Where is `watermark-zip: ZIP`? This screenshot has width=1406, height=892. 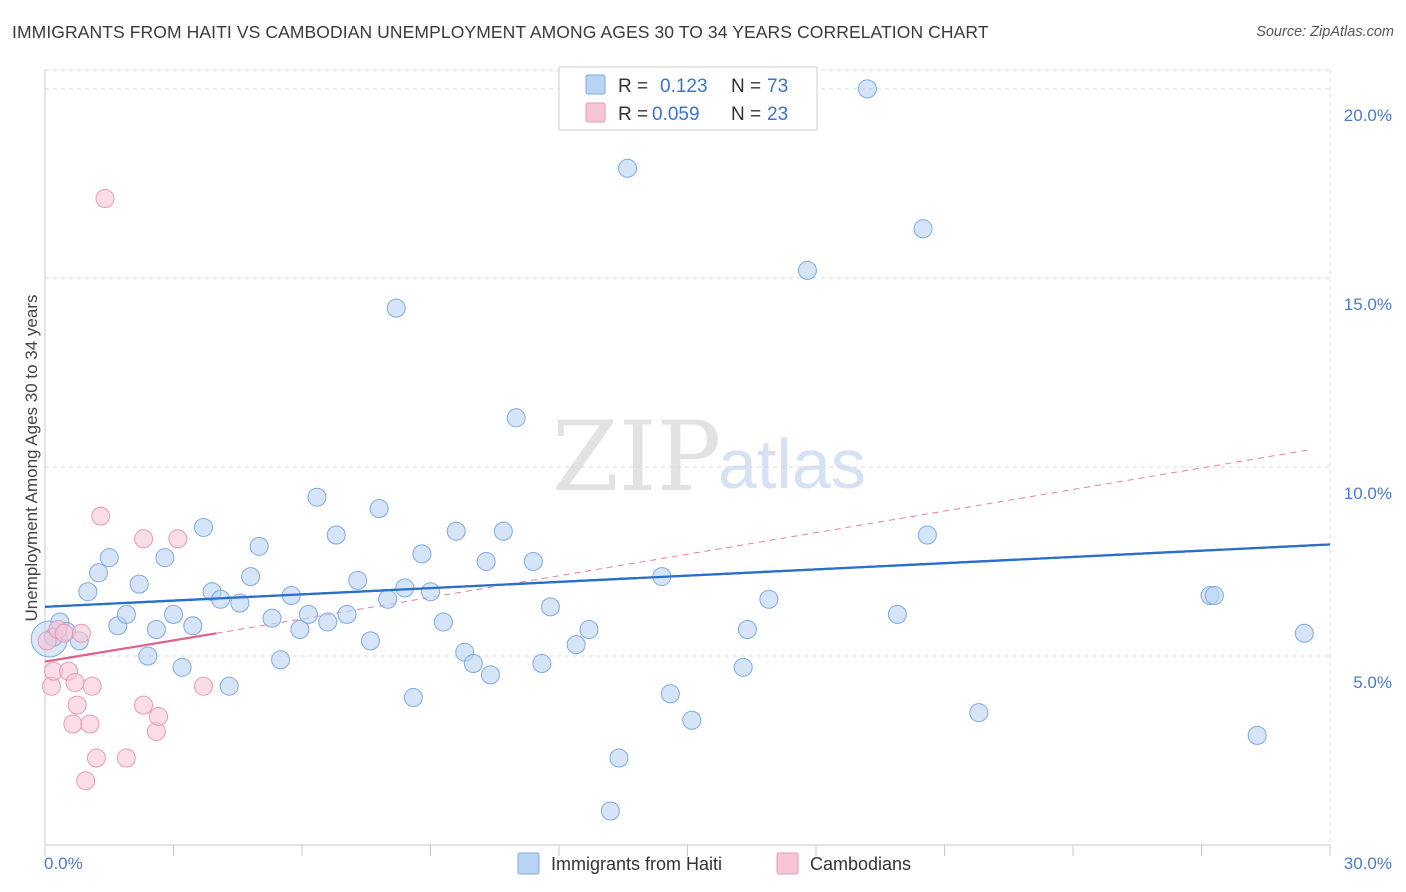 watermark-zip: ZIP is located at coordinates (636, 457).